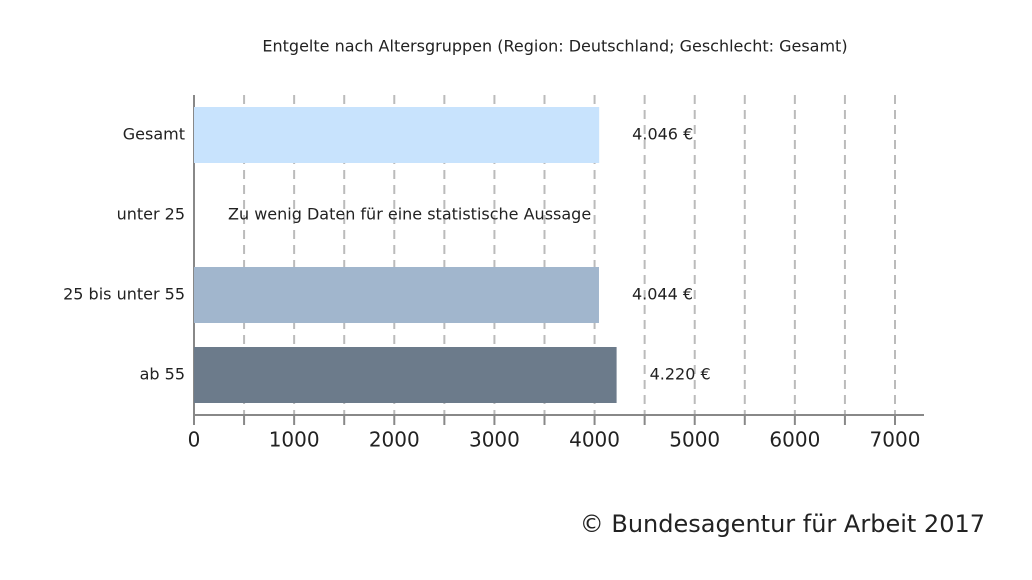  What do you see at coordinates (194, 440) in the screenshot?
I see `x-tick-label: 0` at bounding box center [194, 440].